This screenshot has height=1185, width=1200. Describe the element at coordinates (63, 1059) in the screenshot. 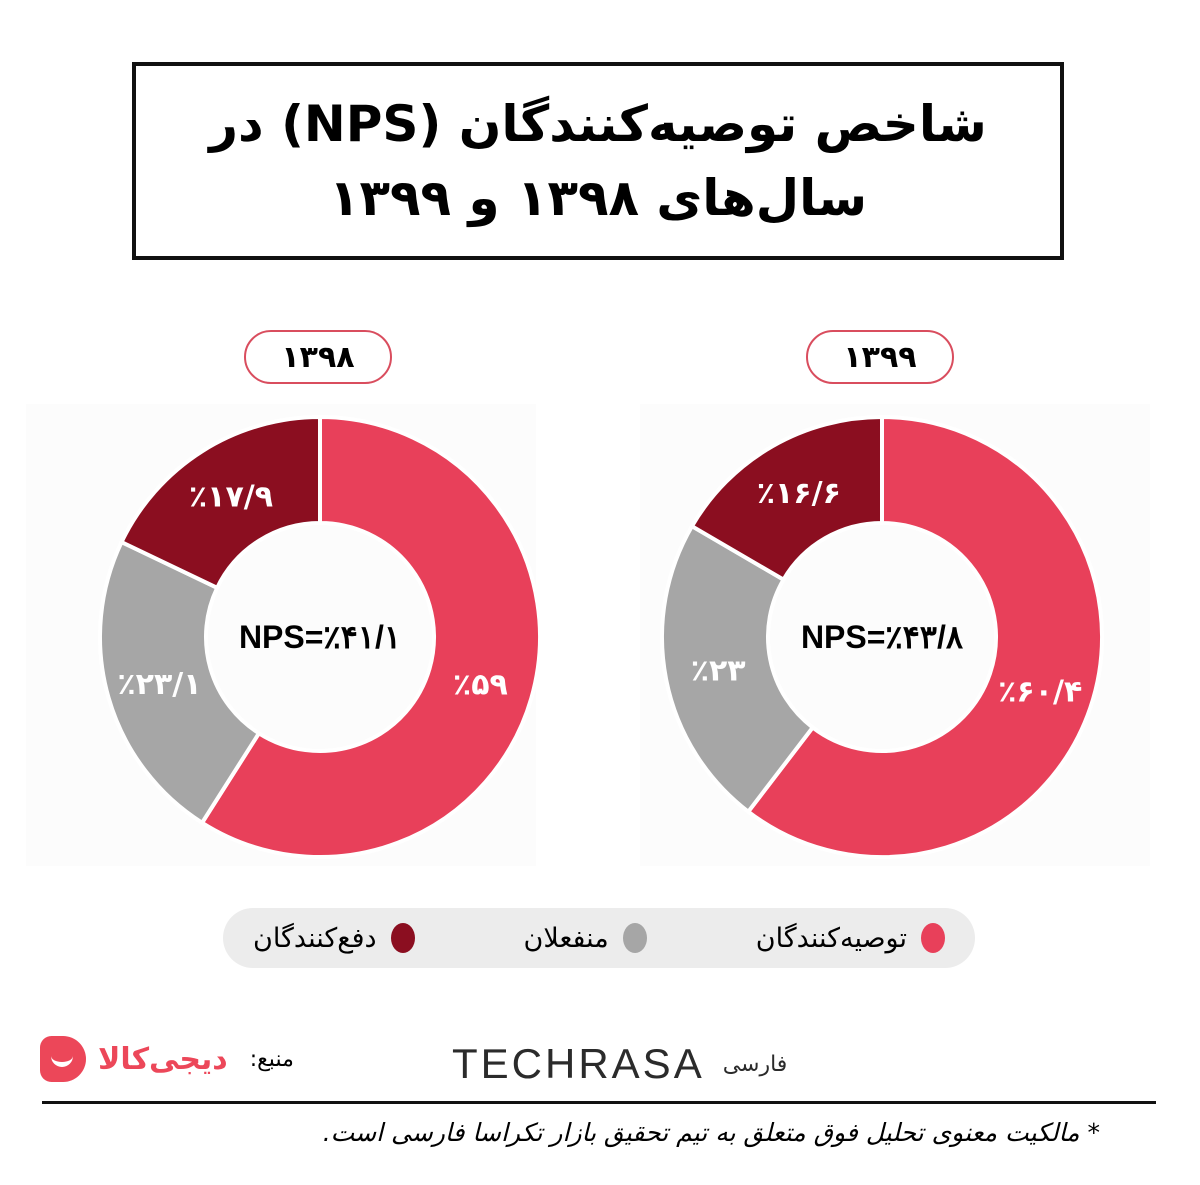

I see `digikala-logo-icon` at that location.